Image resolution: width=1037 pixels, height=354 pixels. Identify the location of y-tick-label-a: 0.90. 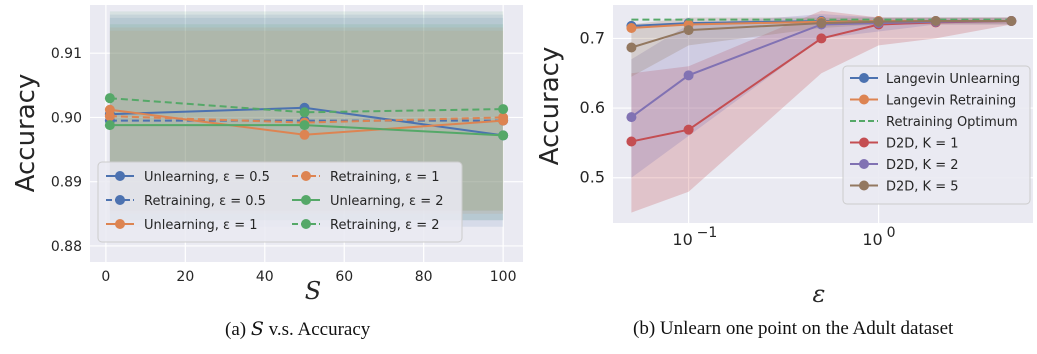
(66, 118).